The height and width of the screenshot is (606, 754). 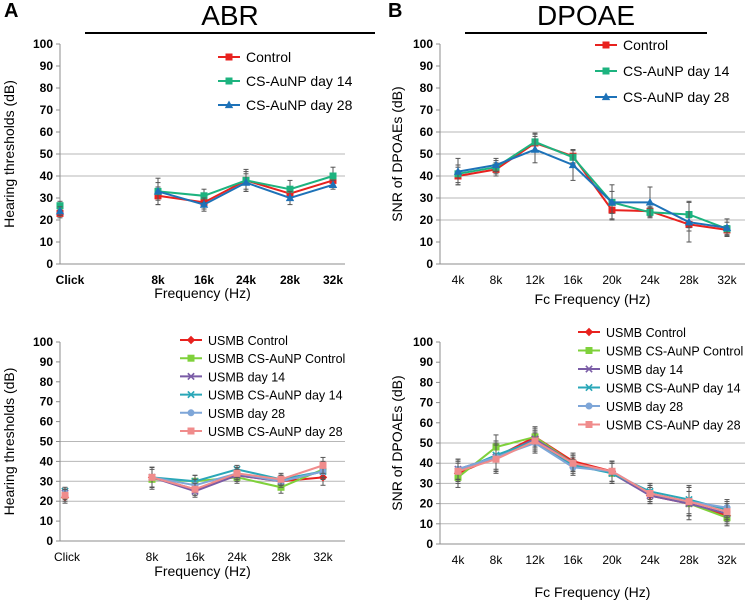 I want to click on y-tick-label: 100, so click(x=43, y=44).